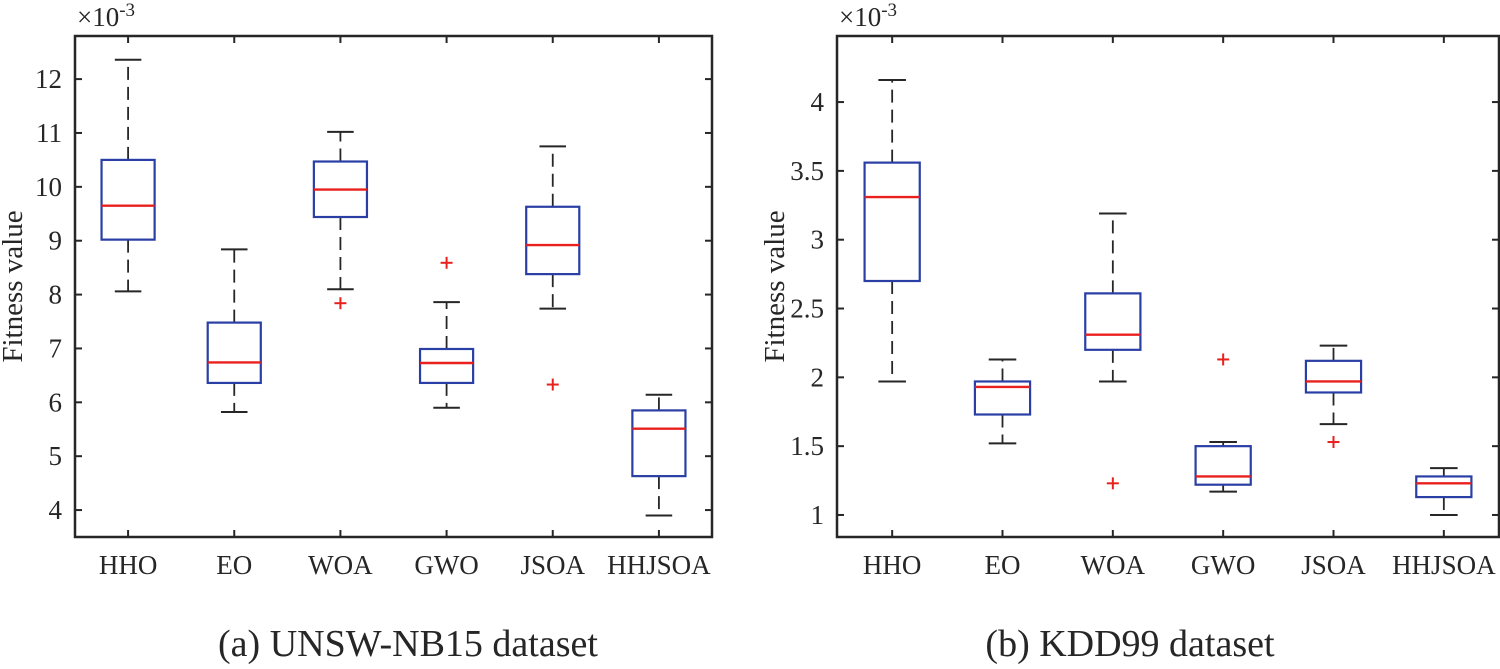  Describe the element at coordinates (818, 515) in the screenshot. I see `y-tick-label: 1` at that location.